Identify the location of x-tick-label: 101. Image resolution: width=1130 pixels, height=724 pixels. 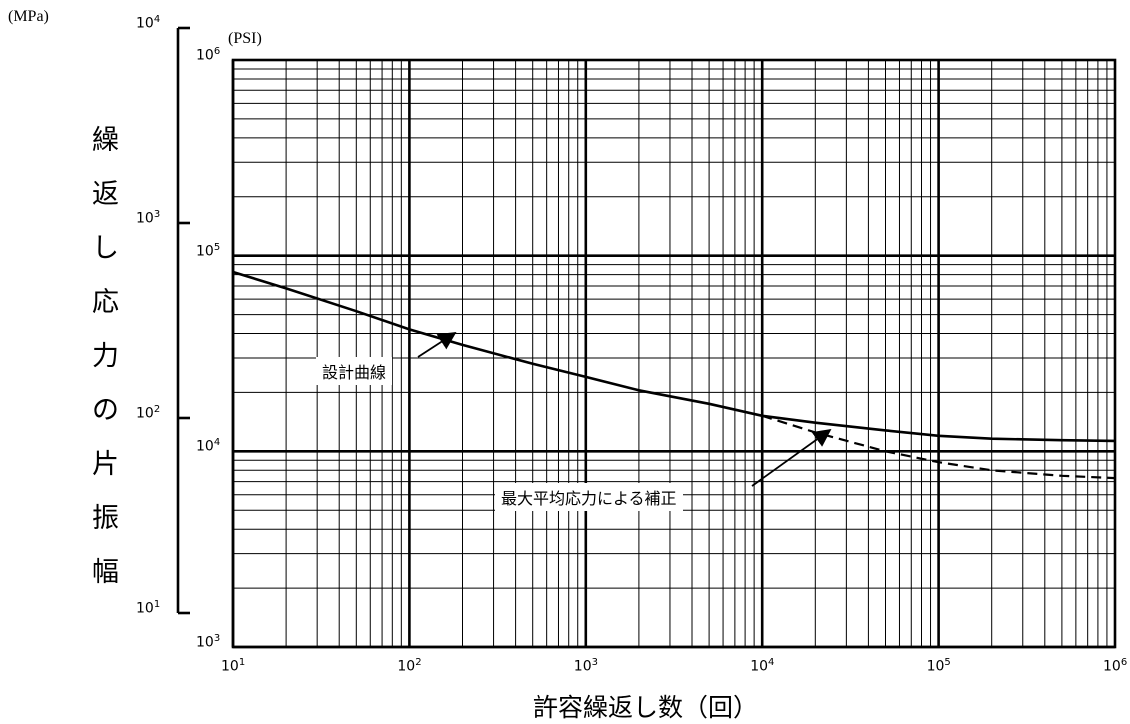
(233, 666).